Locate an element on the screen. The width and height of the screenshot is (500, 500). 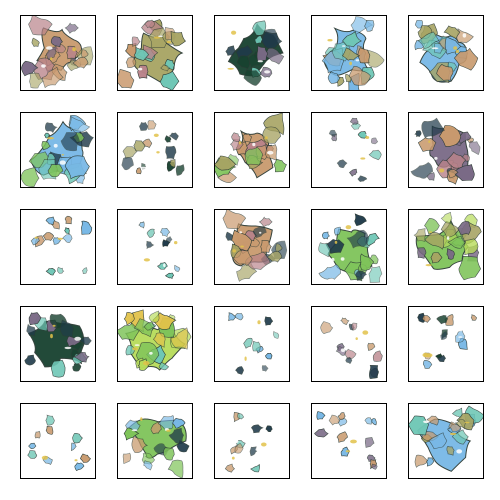
grid-tile-r5-c4 is located at coordinates (349, 441).